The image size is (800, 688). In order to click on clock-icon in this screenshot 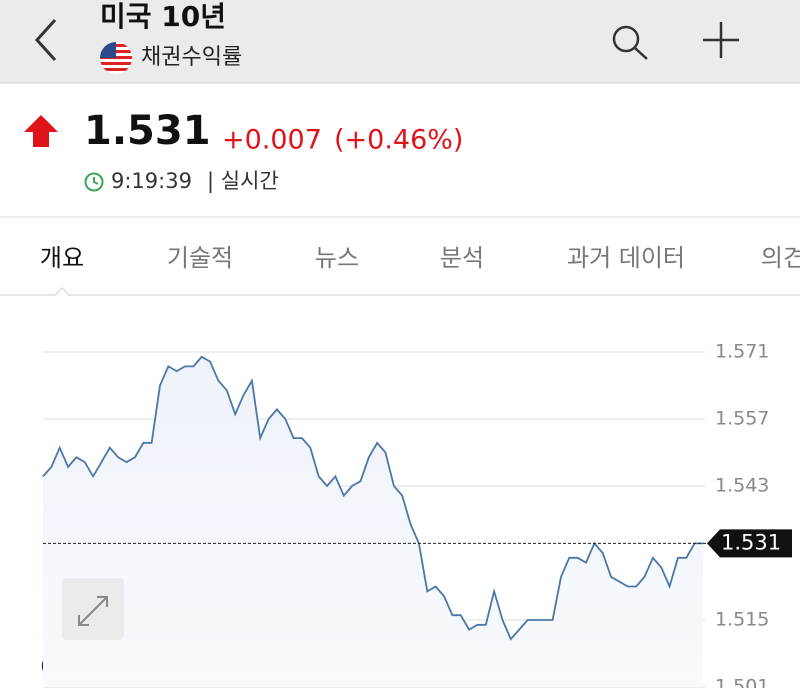, I will do `click(94, 182)`.